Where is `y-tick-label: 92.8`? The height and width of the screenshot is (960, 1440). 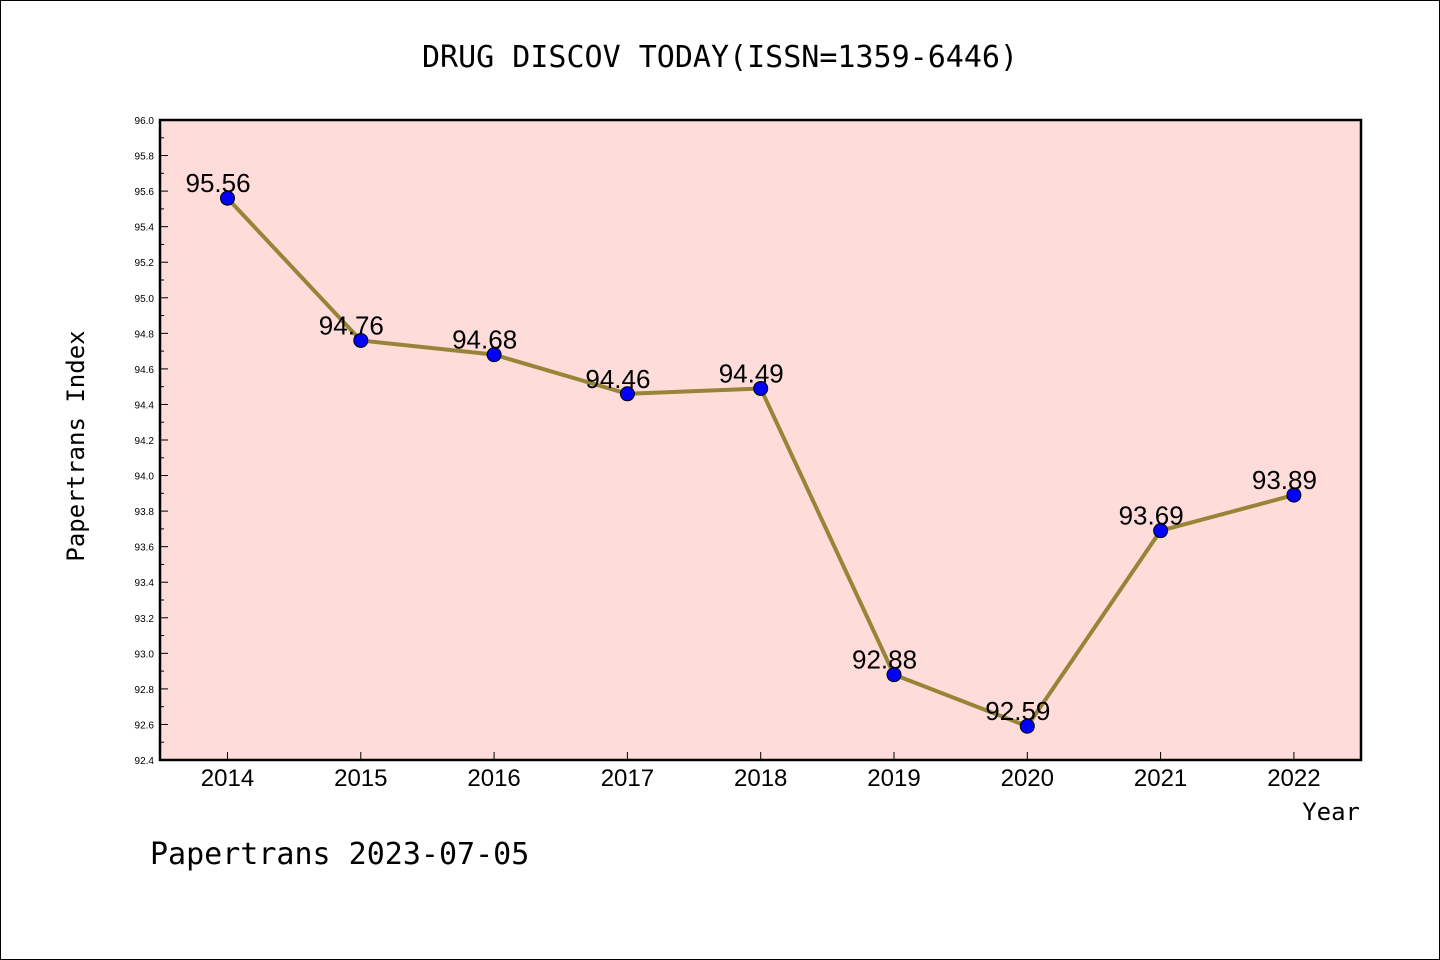 y-tick-label: 92.8 is located at coordinates (145, 690).